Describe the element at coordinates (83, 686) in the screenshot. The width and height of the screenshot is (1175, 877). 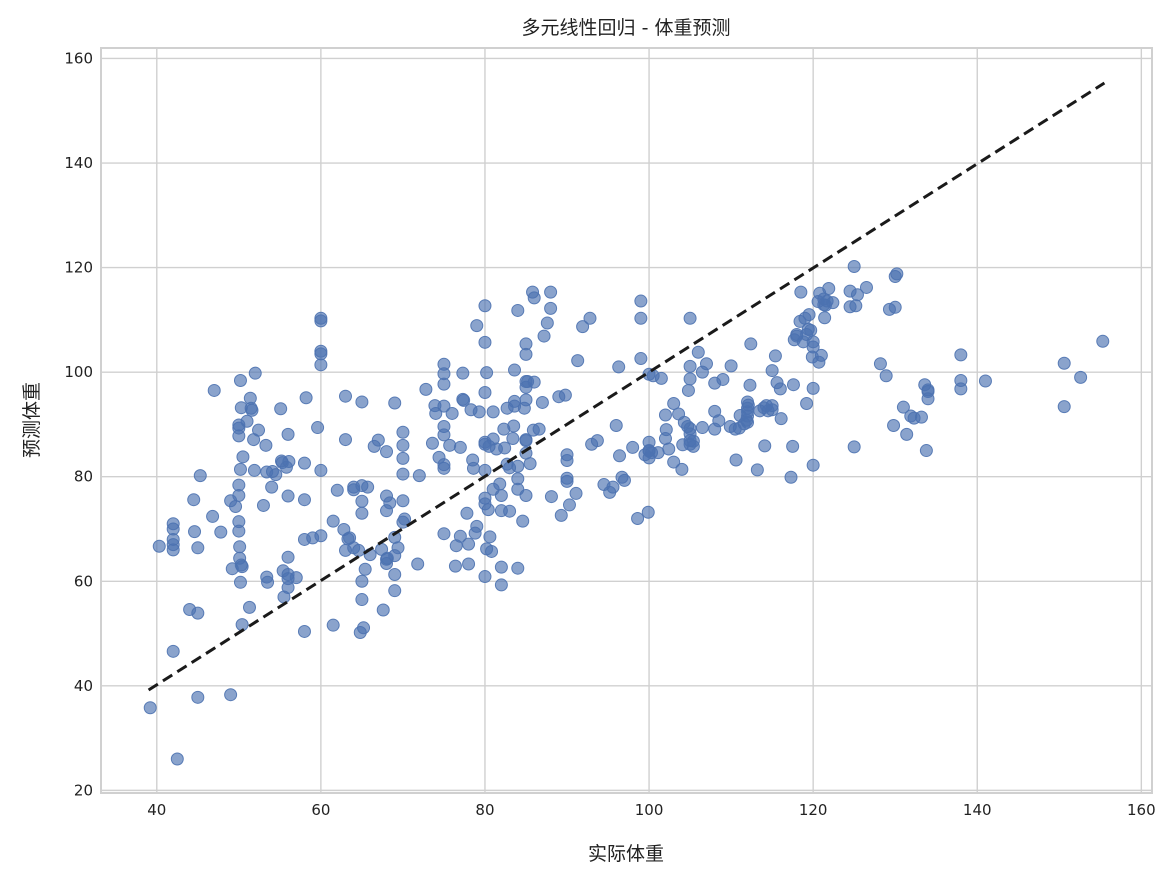
I see `y-tick-label: 40` at that location.